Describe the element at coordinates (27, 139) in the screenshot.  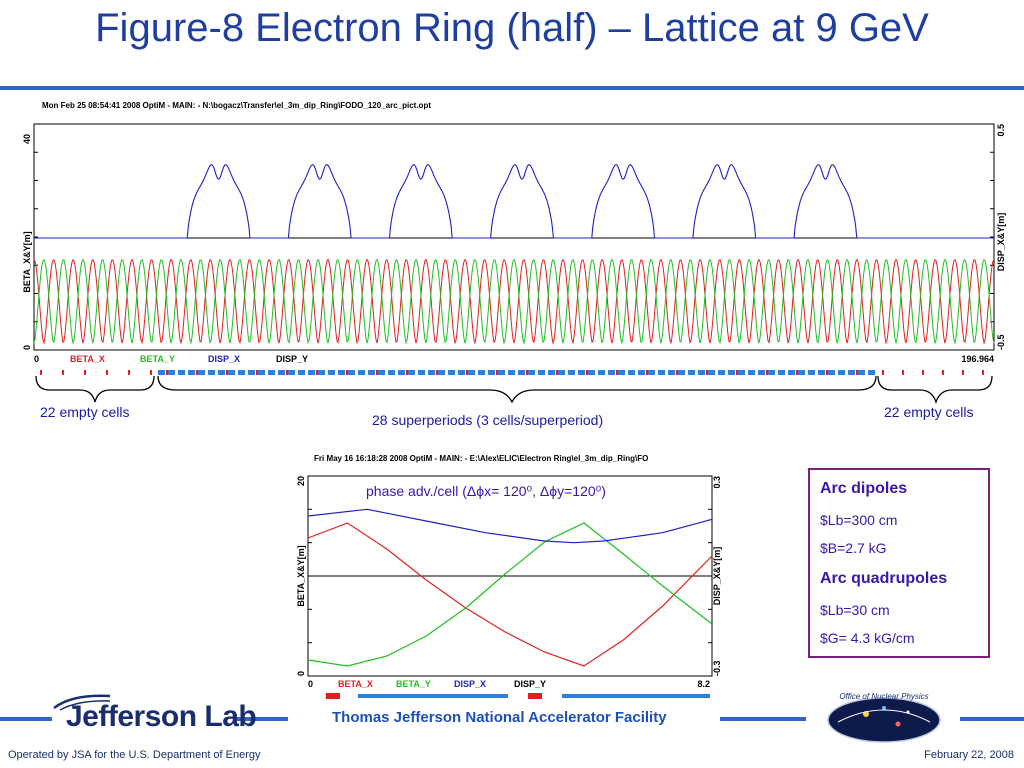
I see `top-y-max-label: 40` at that location.